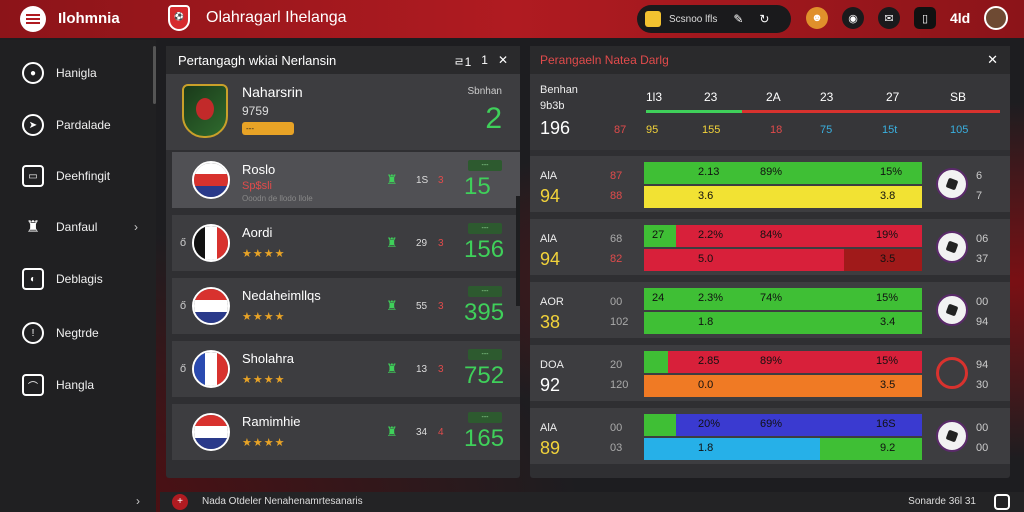 The height and width of the screenshot is (512, 1024). I want to click on match-code: AlA, so click(549, 176).